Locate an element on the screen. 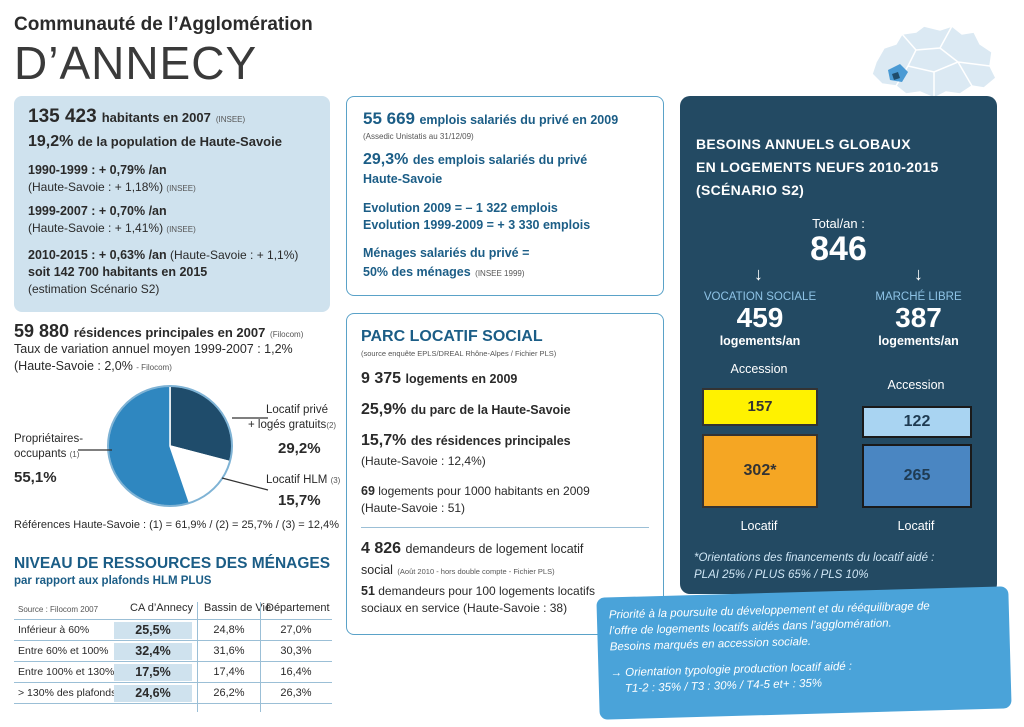  population-share-value: 19,2% is located at coordinates (51, 141).